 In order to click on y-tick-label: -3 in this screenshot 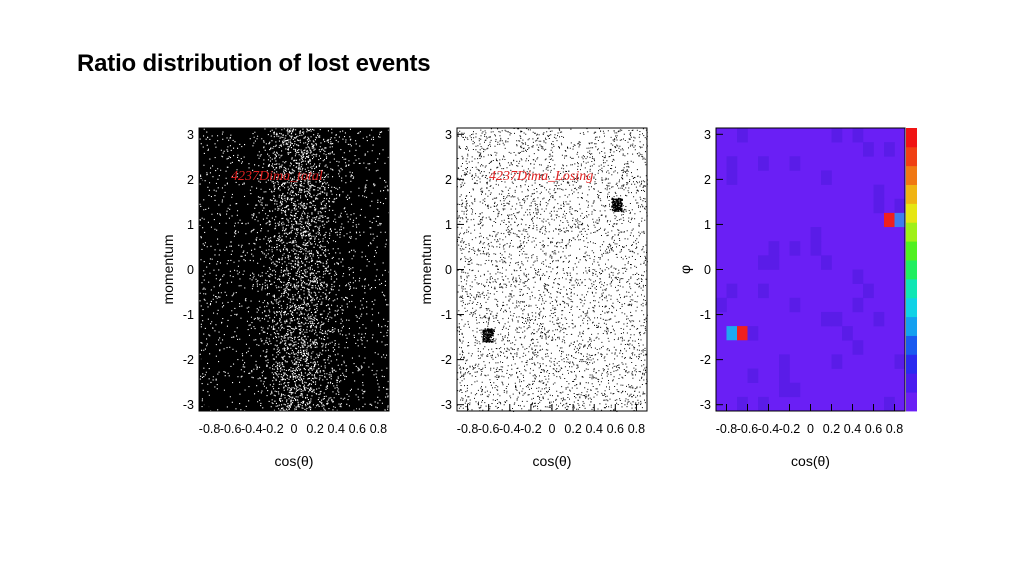, I will do `click(446, 405)`.